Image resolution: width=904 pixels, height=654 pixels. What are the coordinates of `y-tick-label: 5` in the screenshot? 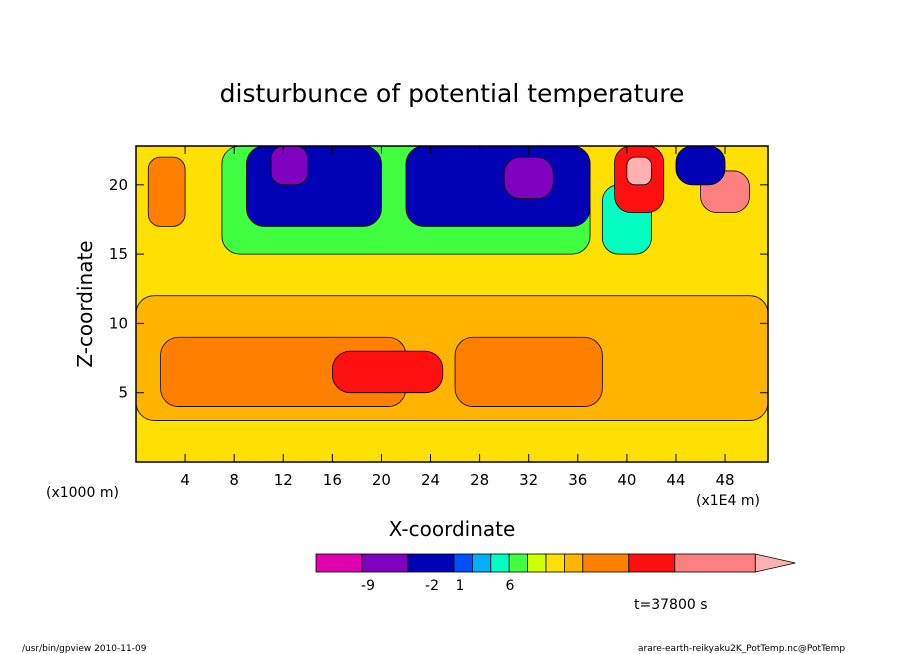 It's located at (123, 393).